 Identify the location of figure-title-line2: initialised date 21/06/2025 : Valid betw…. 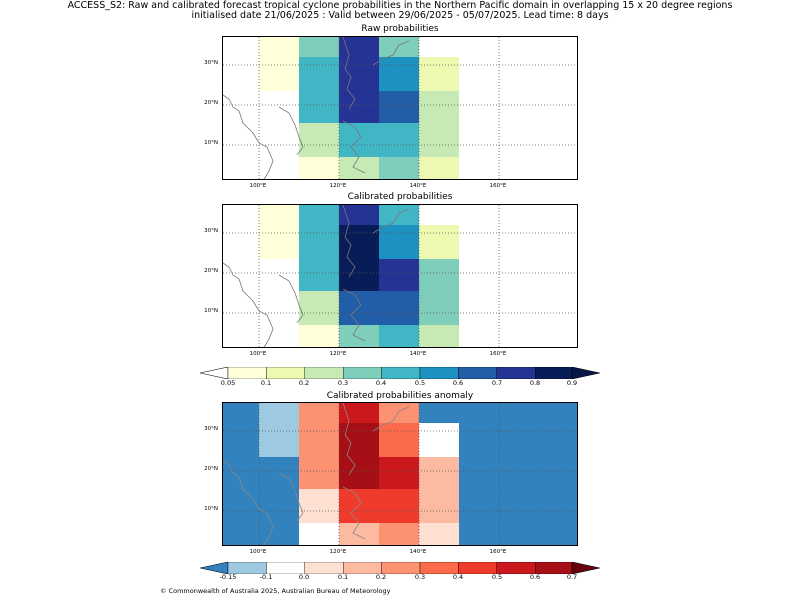
(400, 15).